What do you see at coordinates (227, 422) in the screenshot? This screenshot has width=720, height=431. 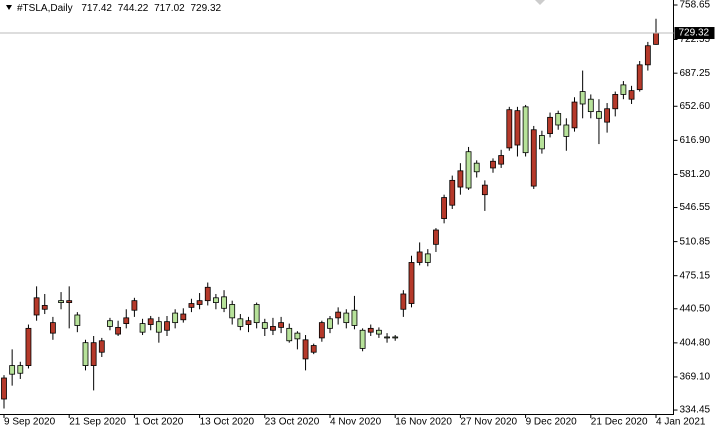 I see `x-tick-label: 13 Oct 2020` at bounding box center [227, 422].